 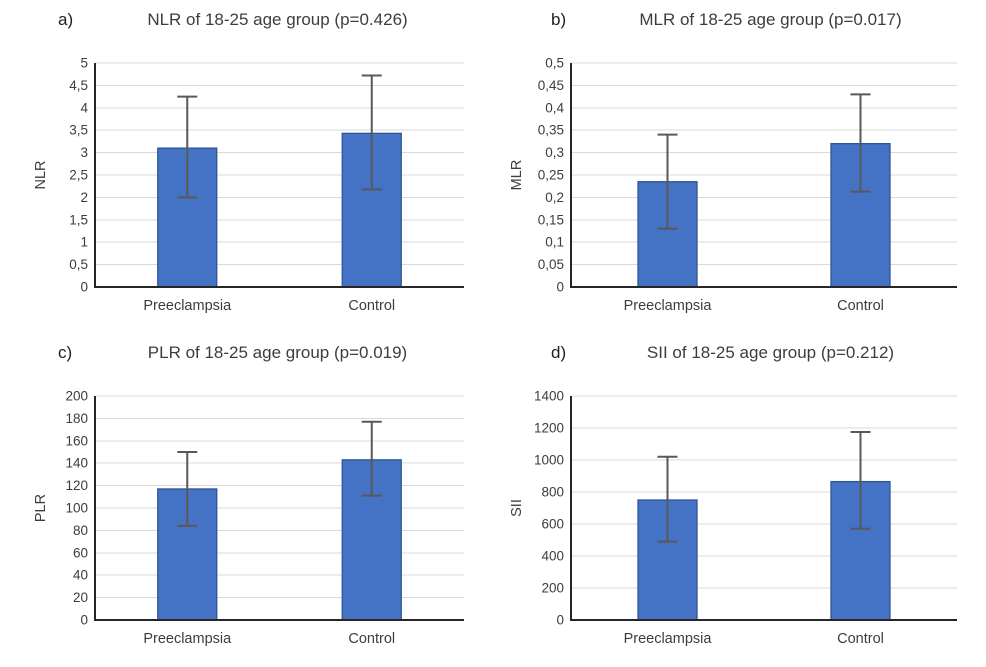 I want to click on y-tick-label: 0,2, so click(x=554, y=197).